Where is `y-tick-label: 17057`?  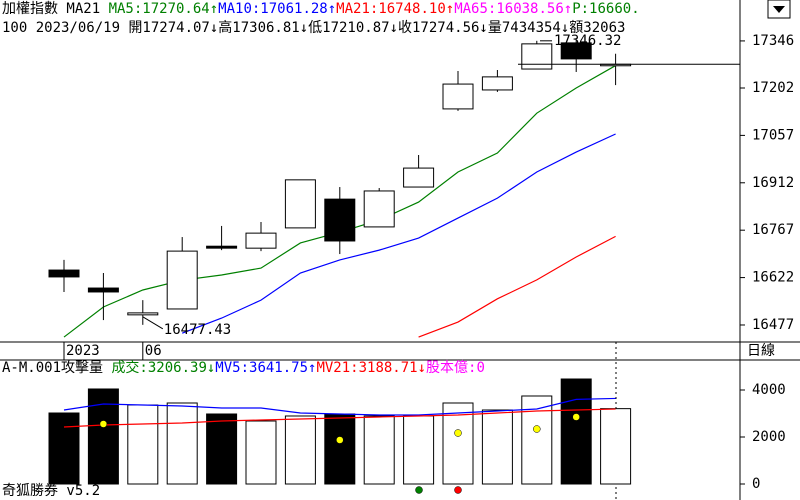 y-tick-label: 17057 is located at coordinates (773, 135).